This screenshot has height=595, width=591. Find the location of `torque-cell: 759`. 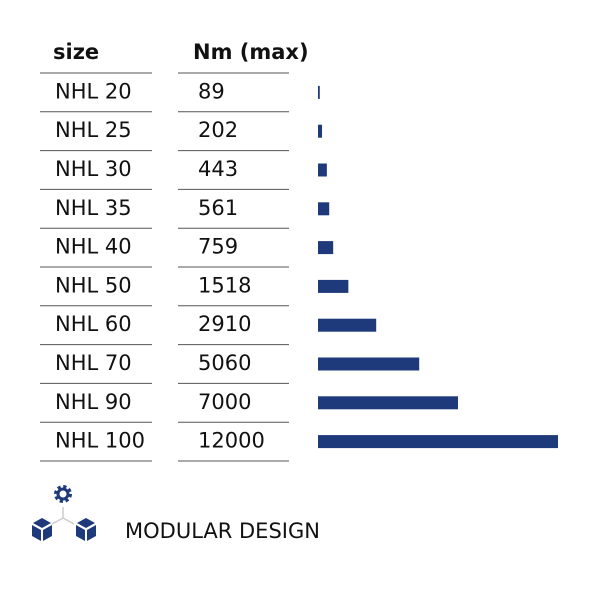

torque-cell: 759 is located at coordinates (218, 247).